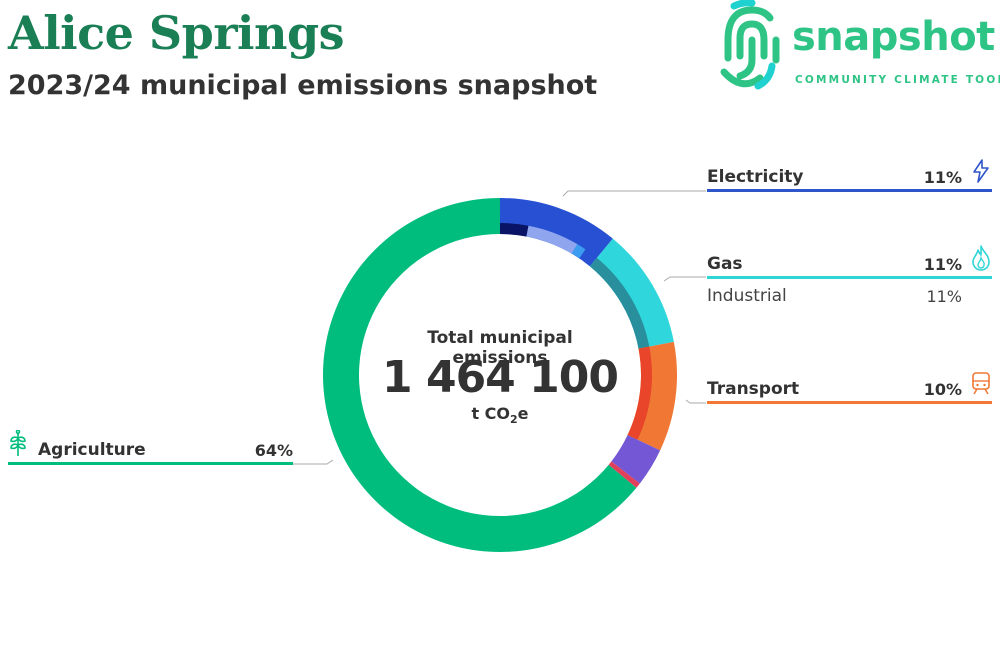 The height and width of the screenshot is (670, 1000). Describe the element at coordinates (514, 420) in the screenshot. I see `center-unit-subscript: 2` at that location.